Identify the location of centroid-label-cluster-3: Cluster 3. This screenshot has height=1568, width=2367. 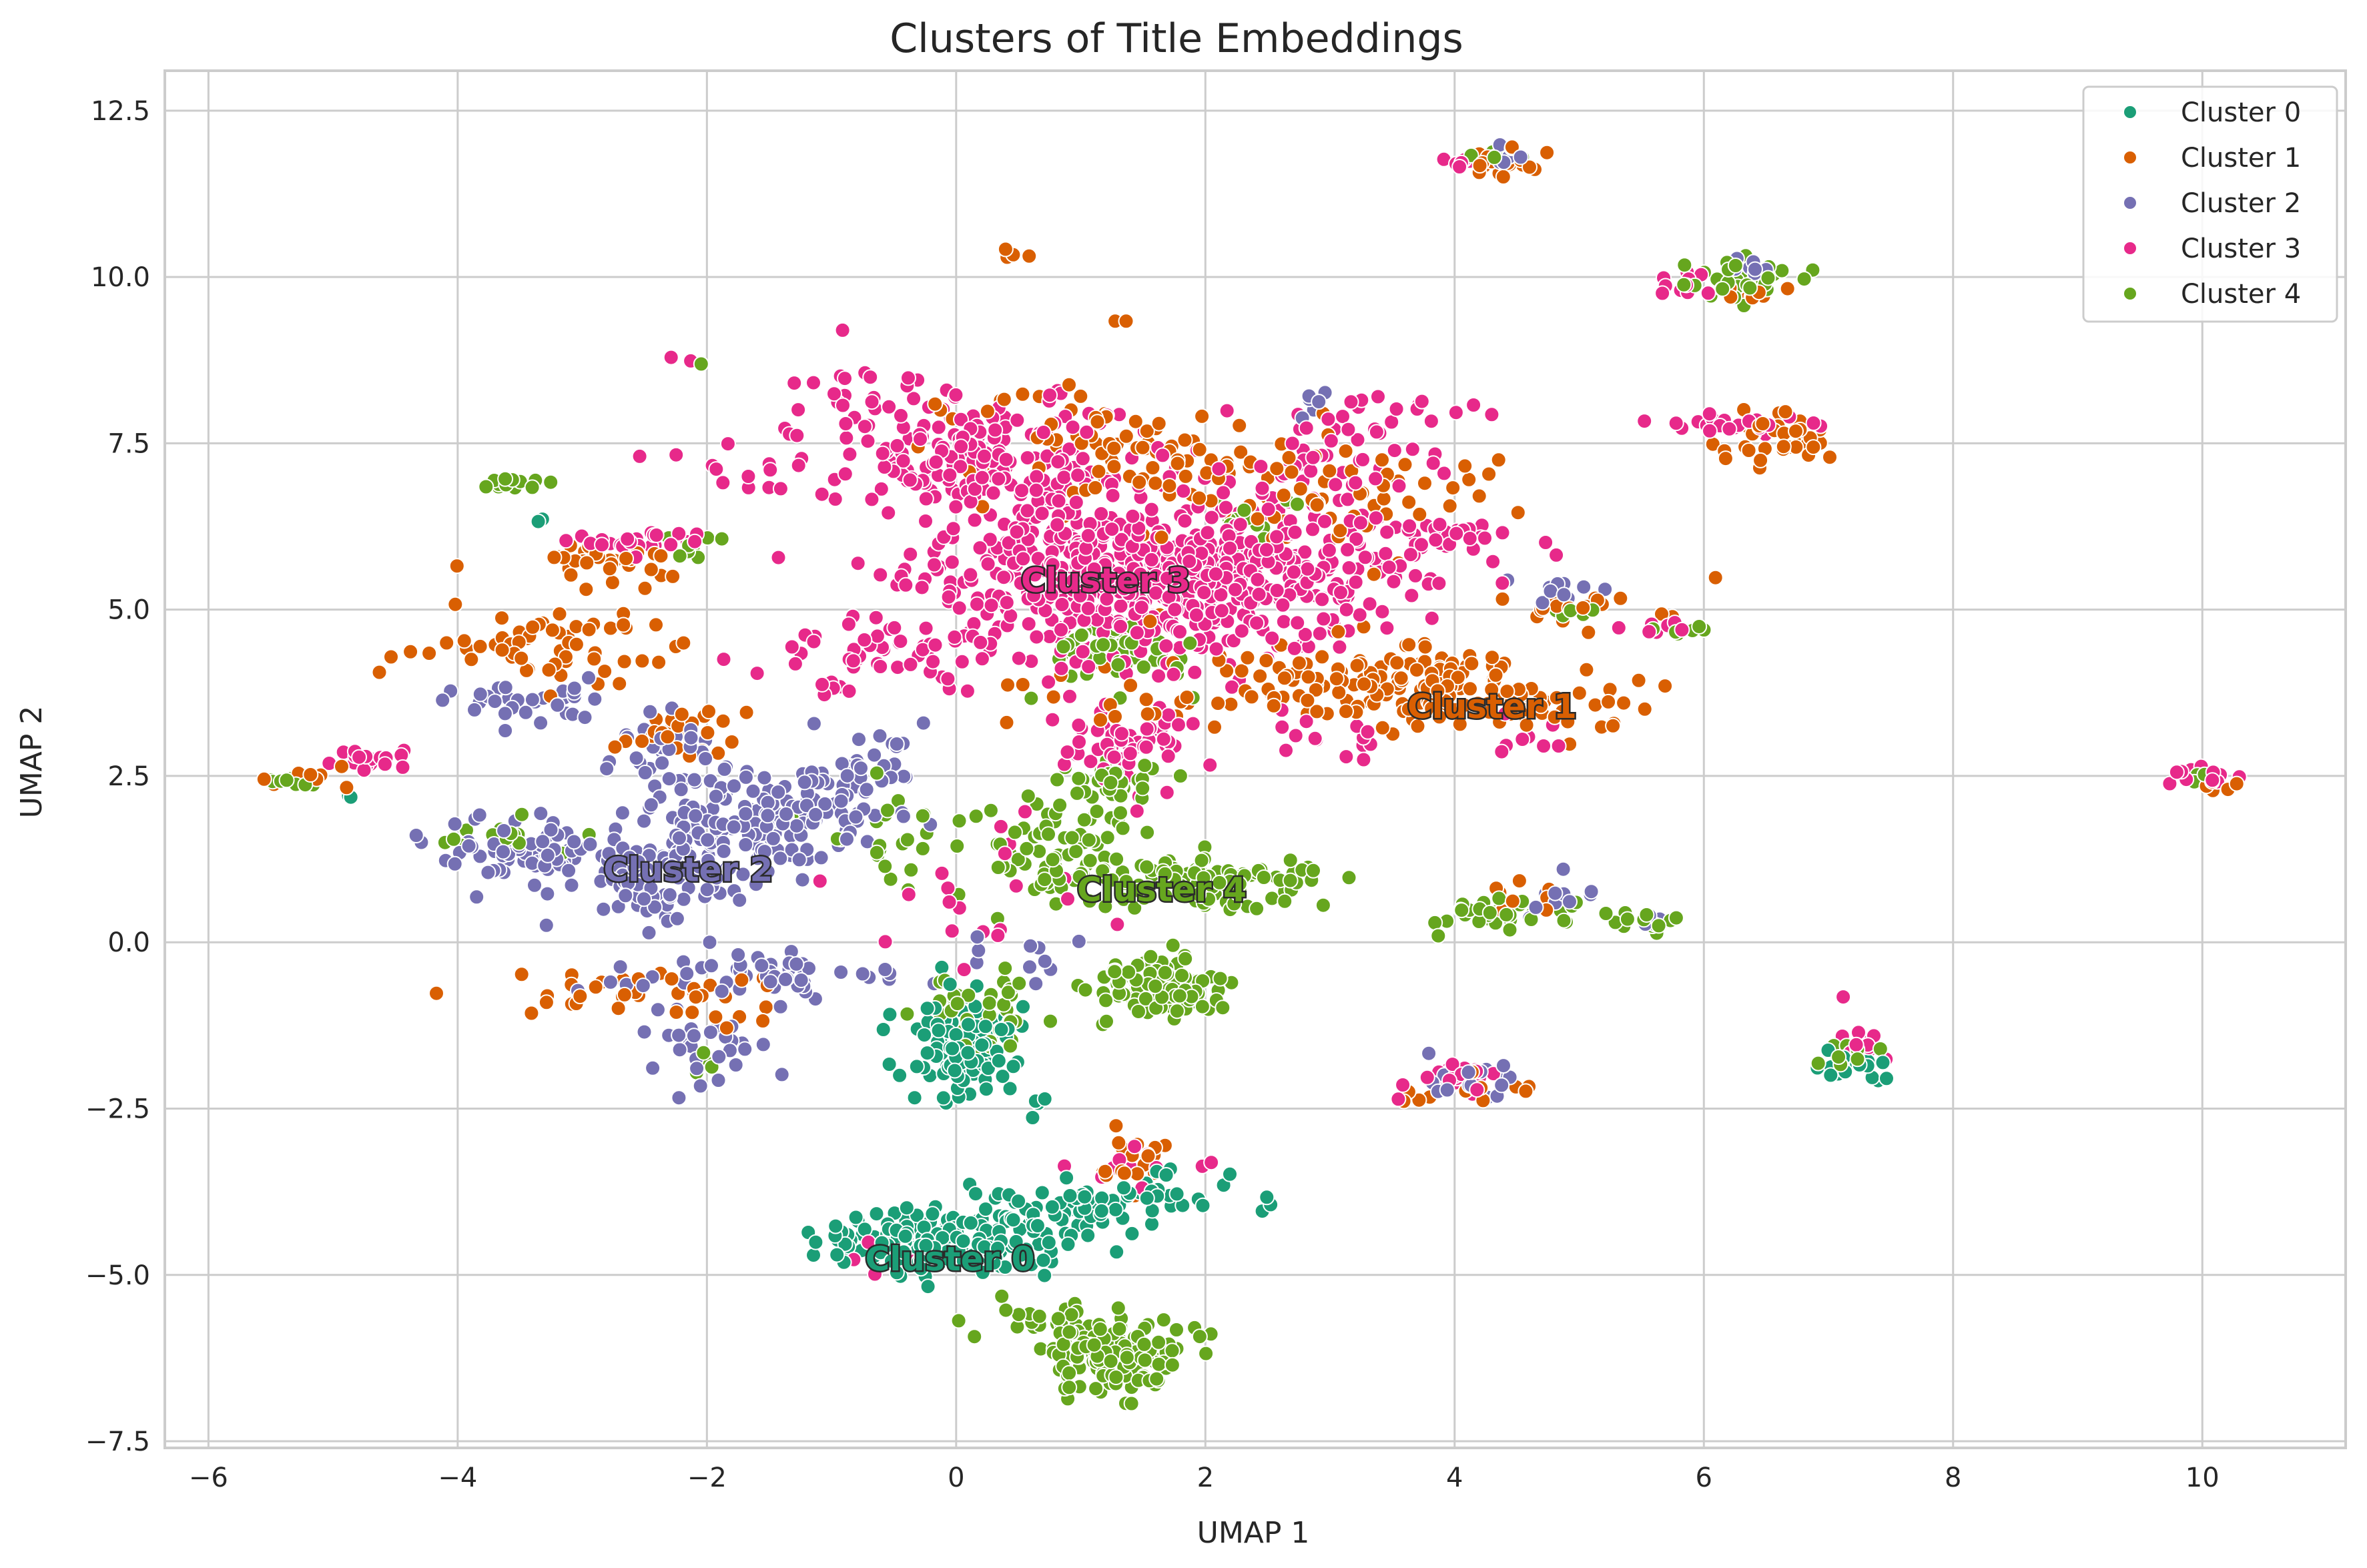
(1106, 580).